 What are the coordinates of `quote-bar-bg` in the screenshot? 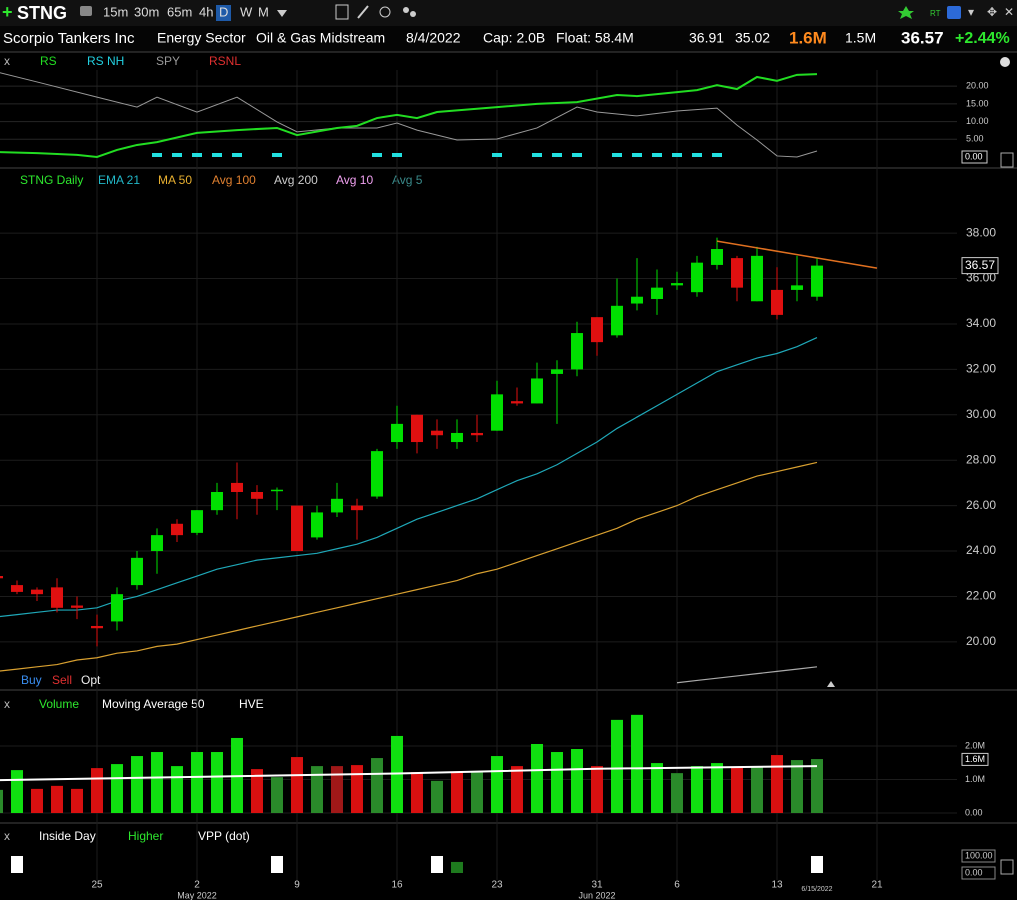 It's located at (508, 39).